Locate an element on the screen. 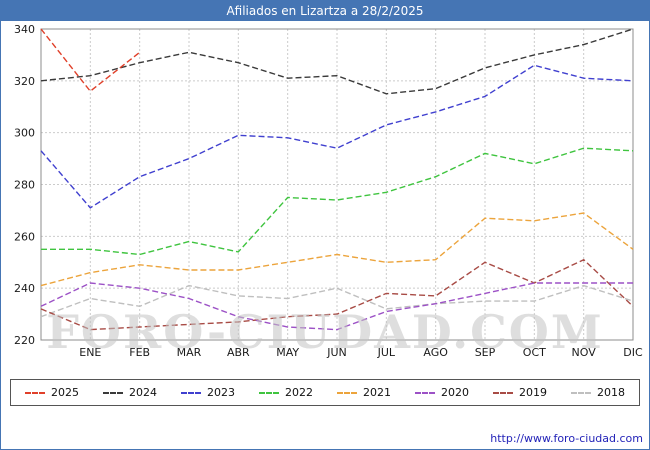 The width and height of the screenshot is (650, 450). series-line-2024 is located at coordinates (337, 61).